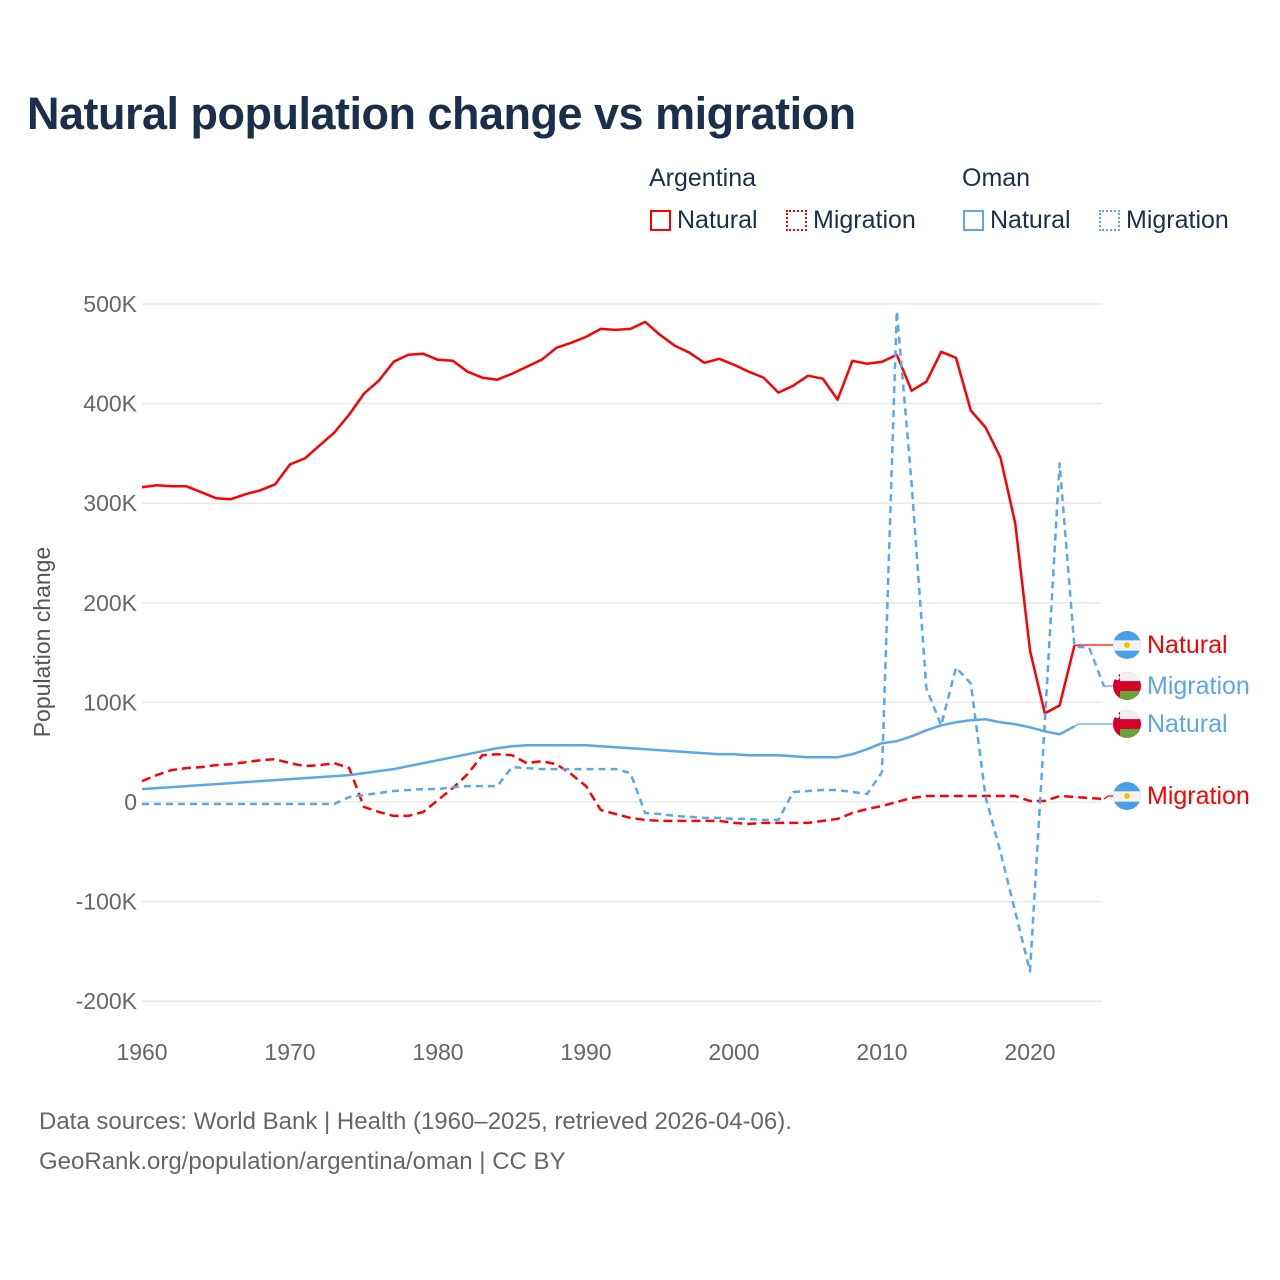 This screenshot has width=1280, height=1280. I want to click on legend-argentina-natural: Natural, so click(704, 220).